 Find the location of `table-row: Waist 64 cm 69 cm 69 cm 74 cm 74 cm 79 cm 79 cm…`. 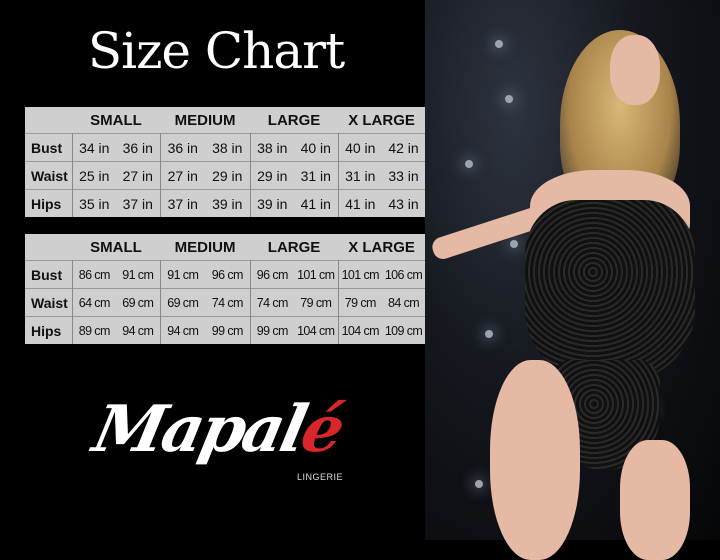

table-row: Waist 64 cm 69 cm 69 cm 74 cm 74 cm 79 cm 79 cm… is located at coordinates (225, 302).